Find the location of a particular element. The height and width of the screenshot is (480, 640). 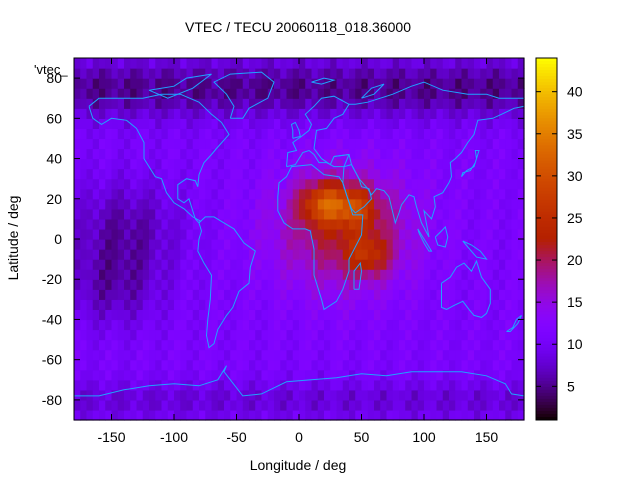

colorbar-segment is located at coordinates (546, 66).